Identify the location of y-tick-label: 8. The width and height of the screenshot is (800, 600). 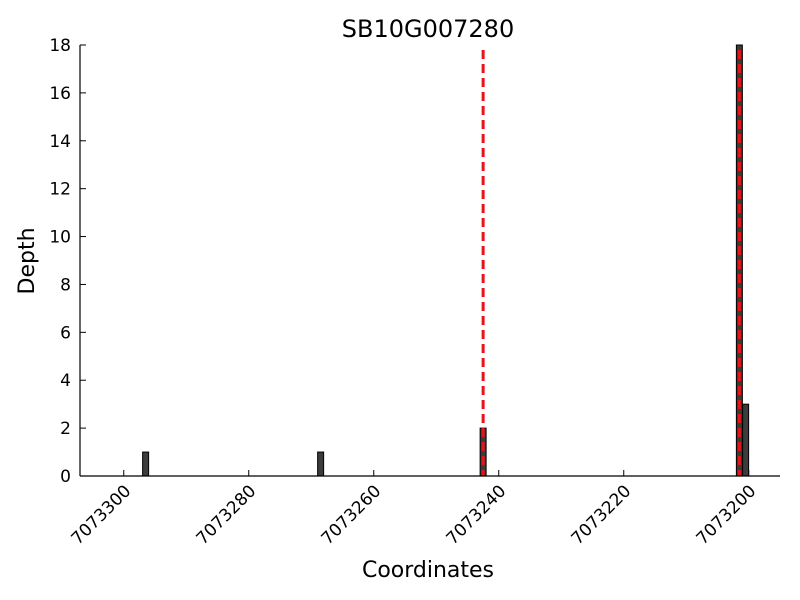
(65, 285).